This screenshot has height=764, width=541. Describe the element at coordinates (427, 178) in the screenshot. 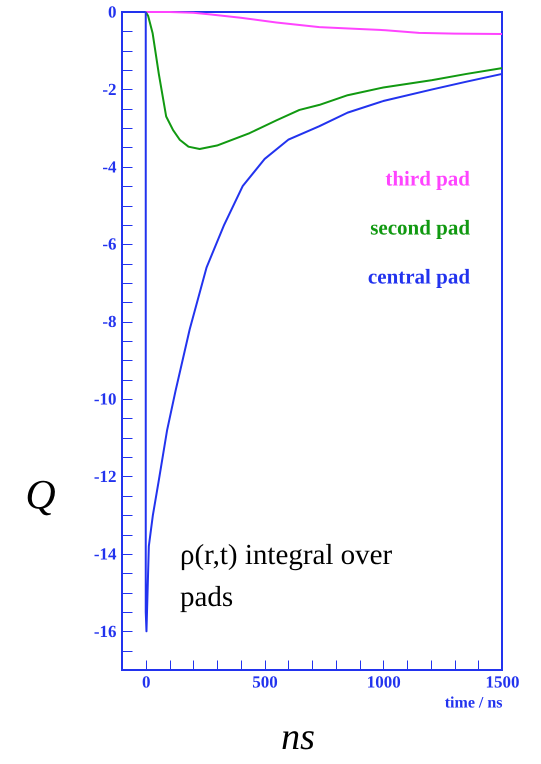

I see `text: third pad` at that location.